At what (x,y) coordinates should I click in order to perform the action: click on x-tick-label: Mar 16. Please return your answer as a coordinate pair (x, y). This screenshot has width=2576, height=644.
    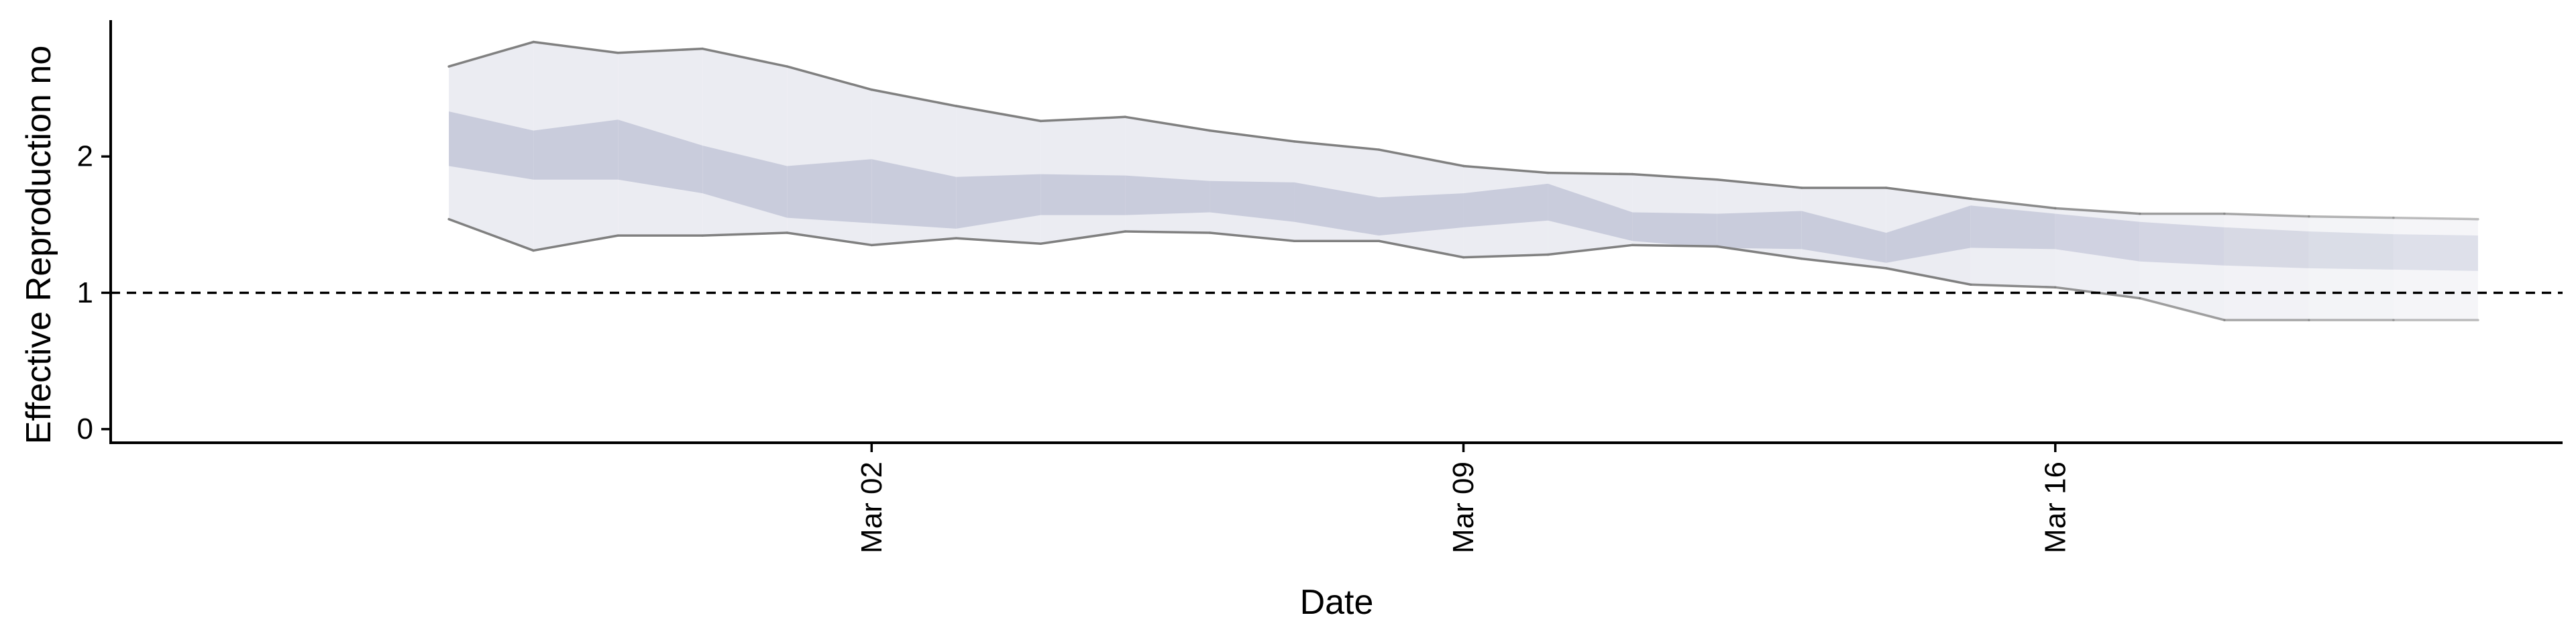
    Looking at the image, I should click on (2055, 507).